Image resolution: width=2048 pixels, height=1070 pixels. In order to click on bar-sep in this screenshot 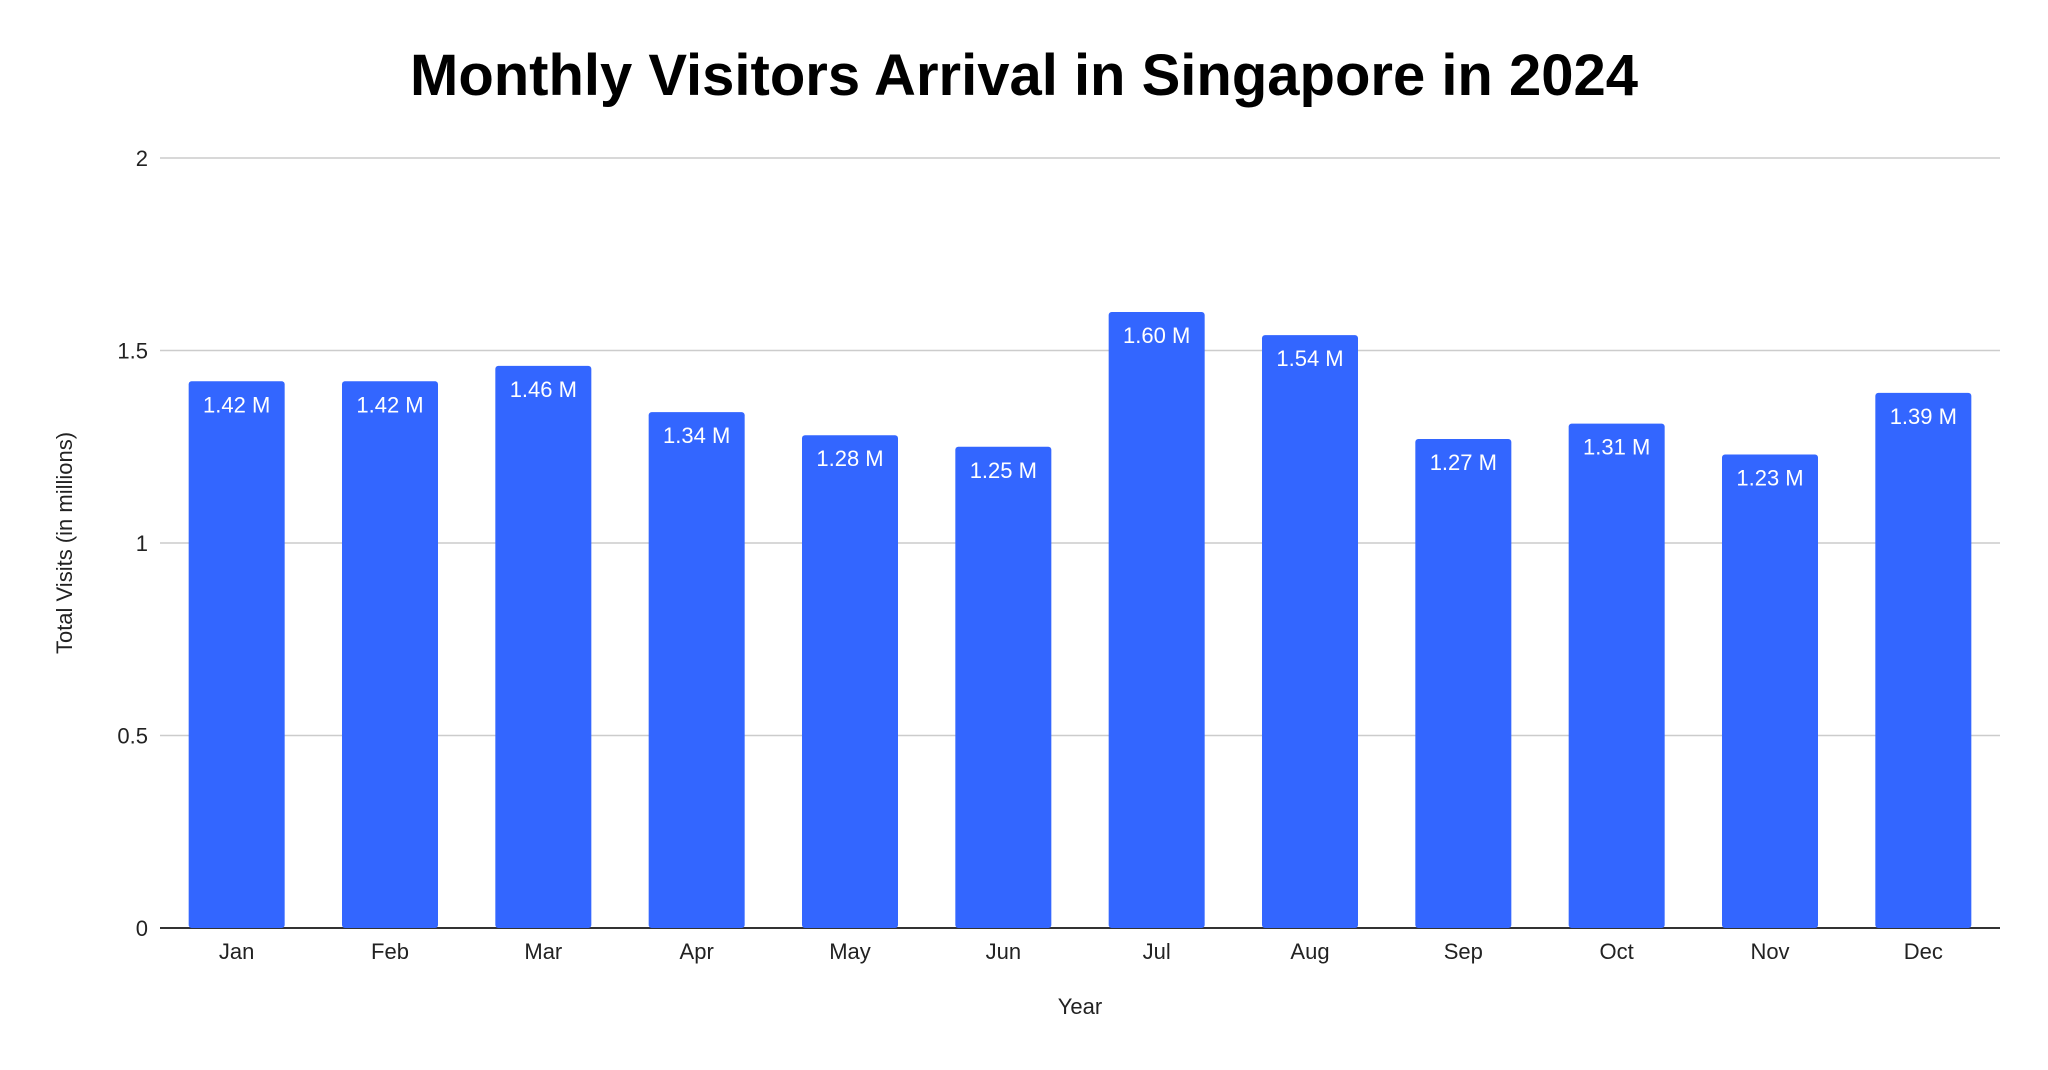, I will do `click(1463, 683)`.